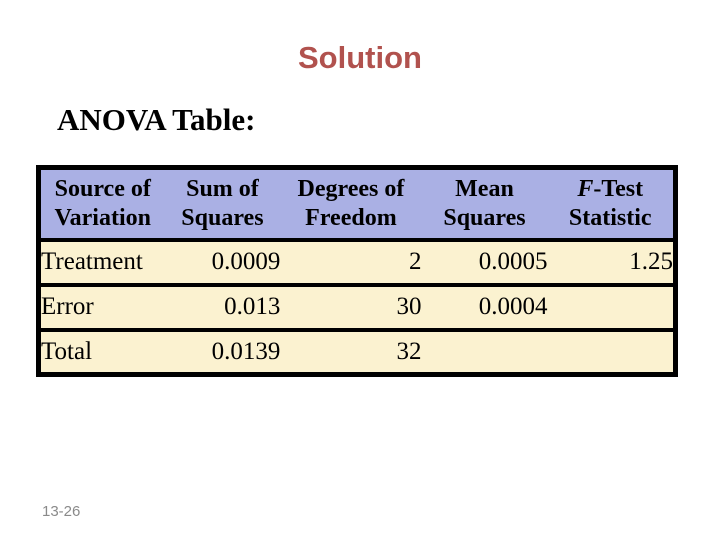 The width and height of the screenshot is (720, 540). What do you see at coordinates (351, 188) in the screenshot?
I see `header-line: Degrees of` at bounding box center [351, 188].